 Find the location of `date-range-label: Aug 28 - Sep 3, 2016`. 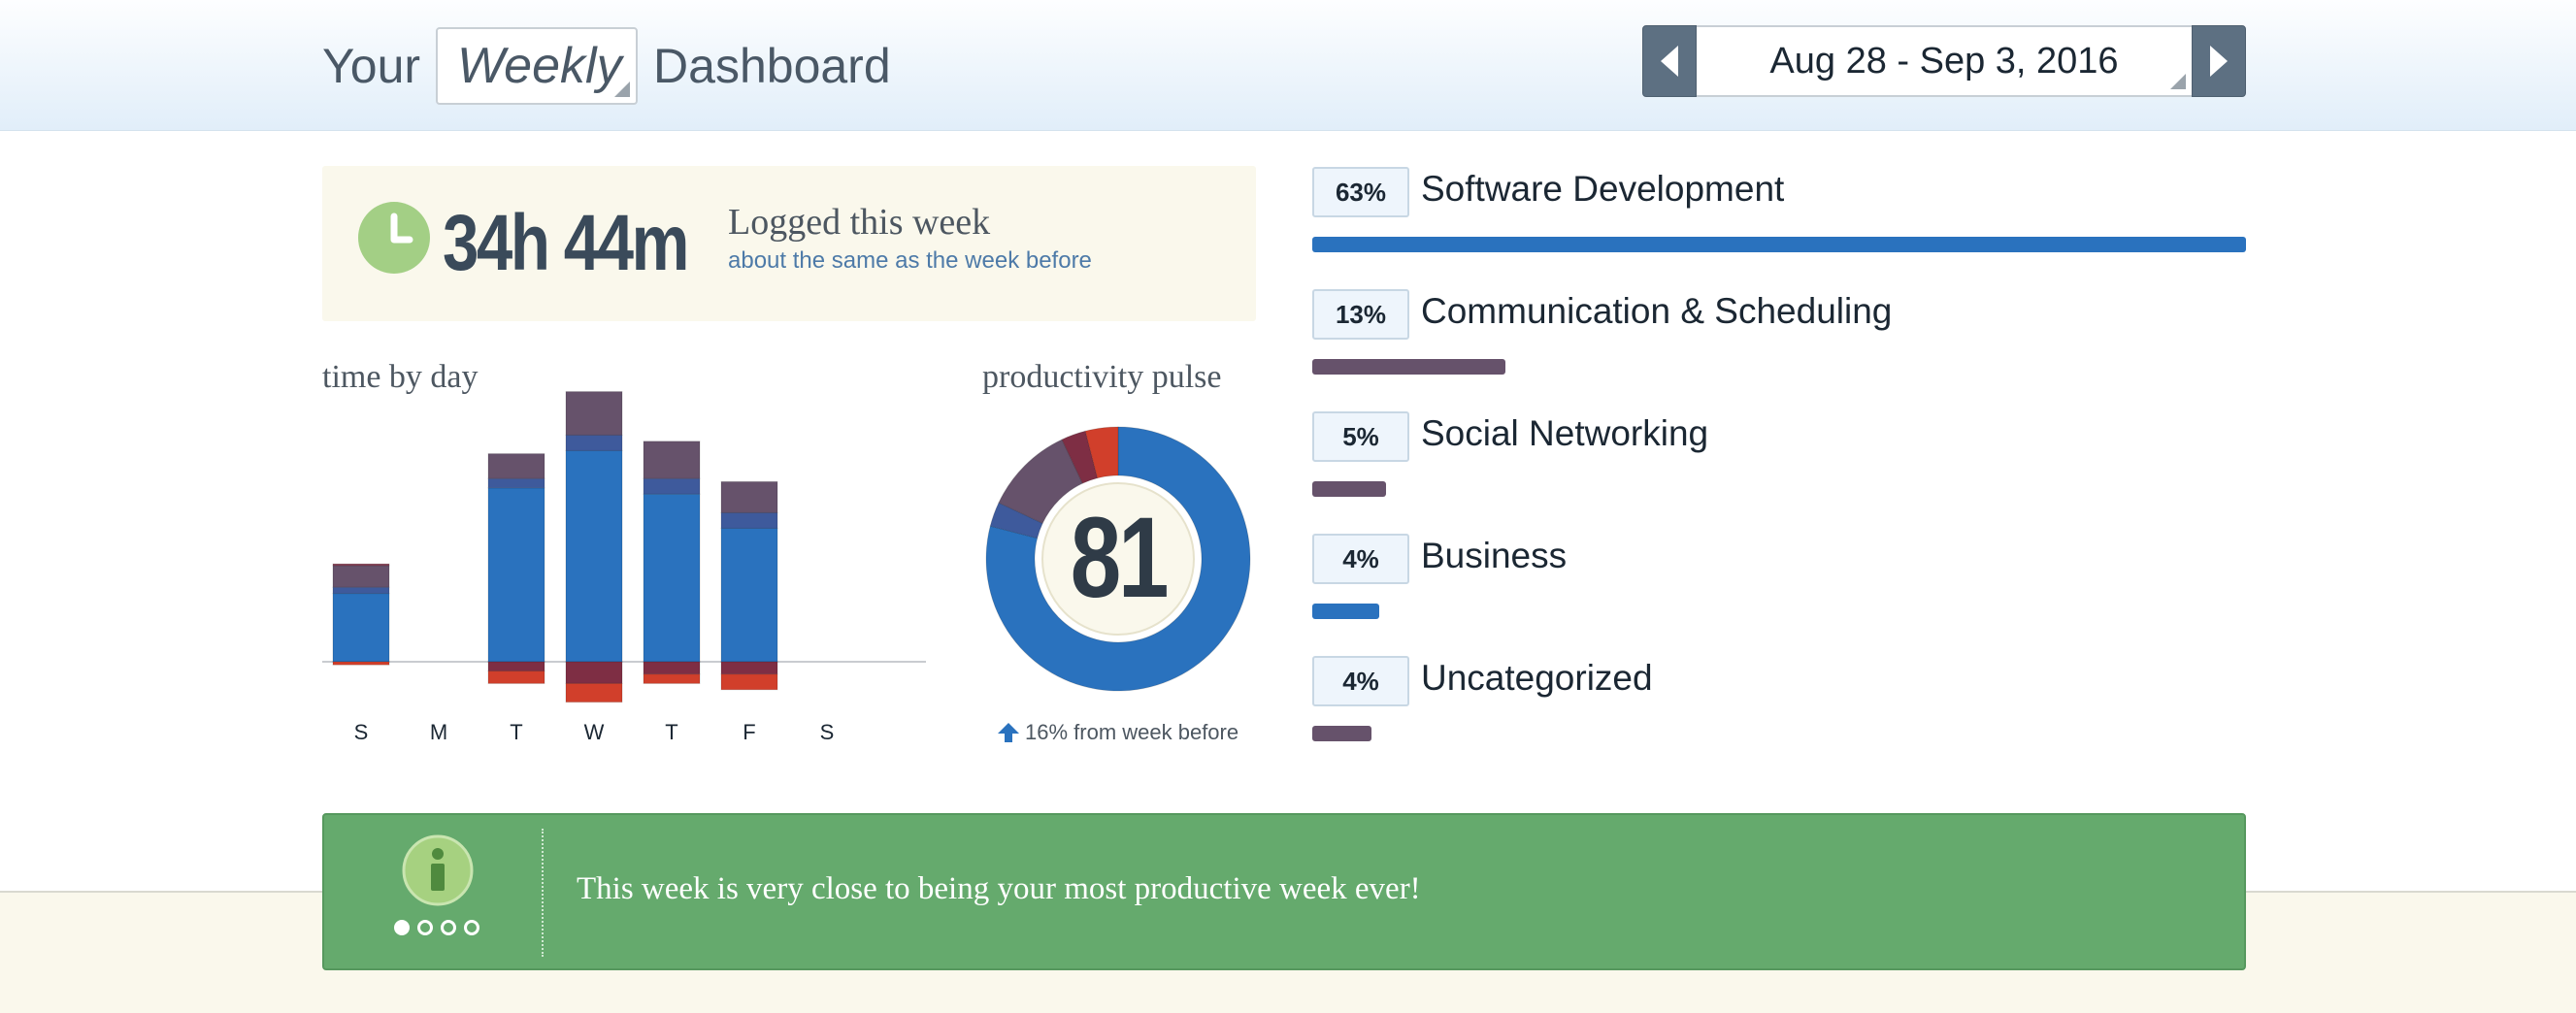

date-range-label: Aug 28 - Sep 3, 2016 is located at coordinates (1944, 61).